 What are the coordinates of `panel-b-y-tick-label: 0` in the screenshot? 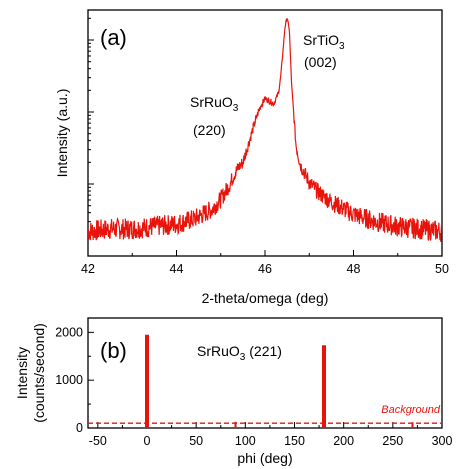 It's located at (79, 428).